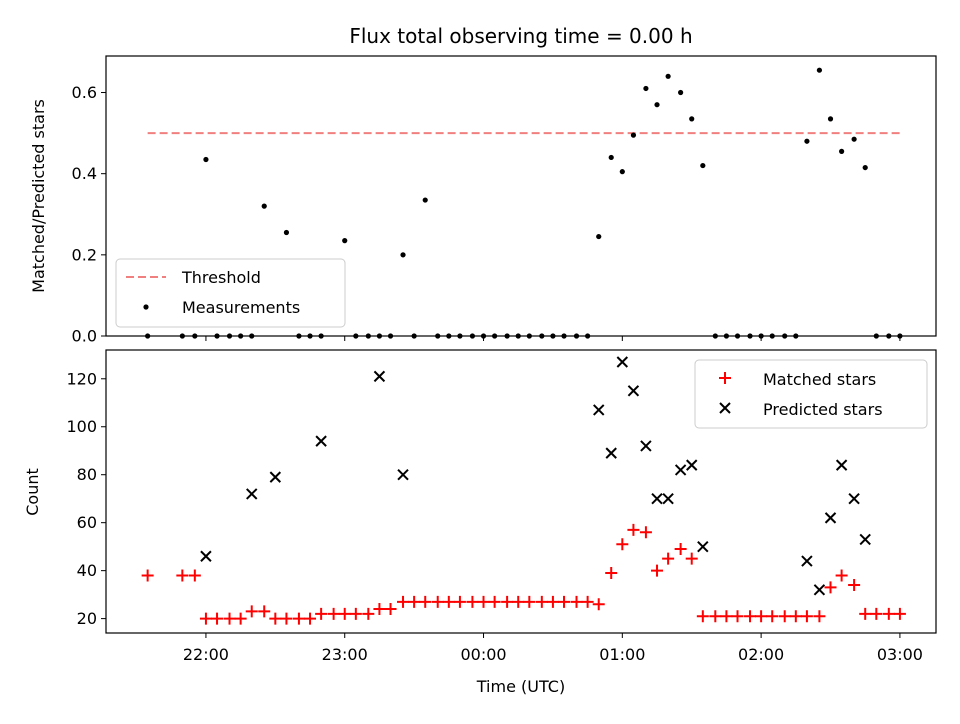  Describe the element at coordinates (823, 409) in the screenshot. I see `legend-label-predicted: Predicted stars` at that location.